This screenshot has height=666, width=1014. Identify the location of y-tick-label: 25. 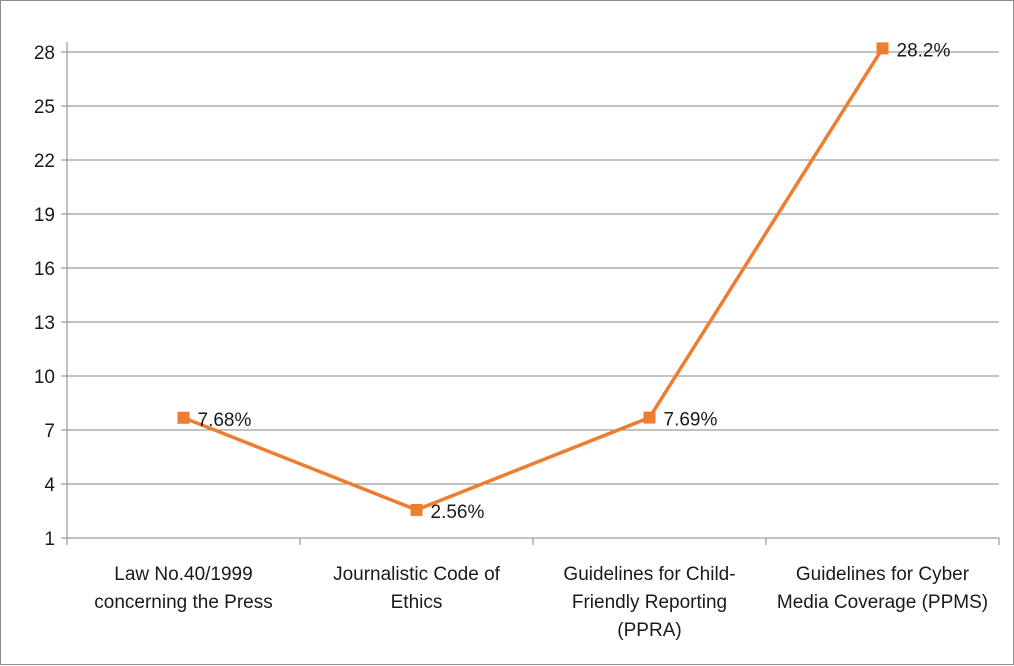
(44, 107).